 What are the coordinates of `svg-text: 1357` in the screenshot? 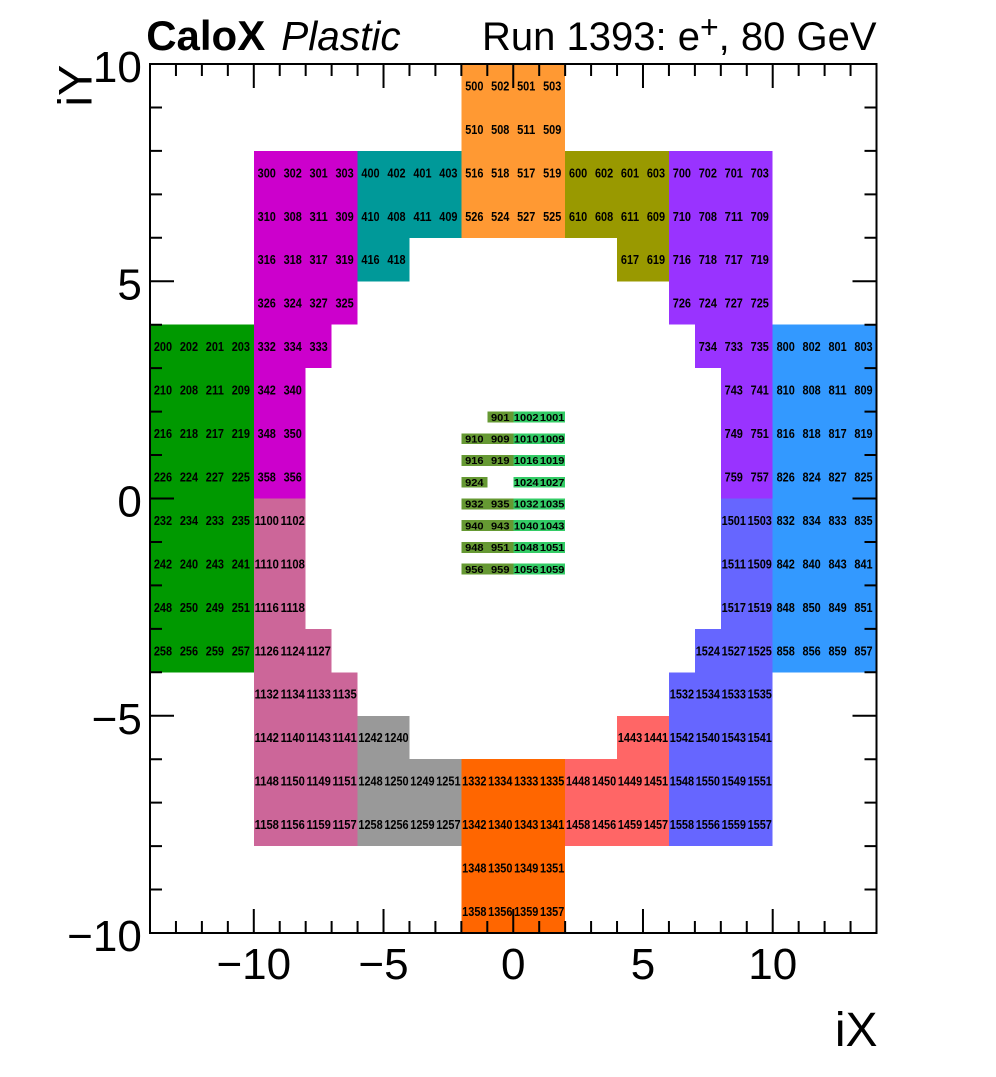 It's located at (552, 911).